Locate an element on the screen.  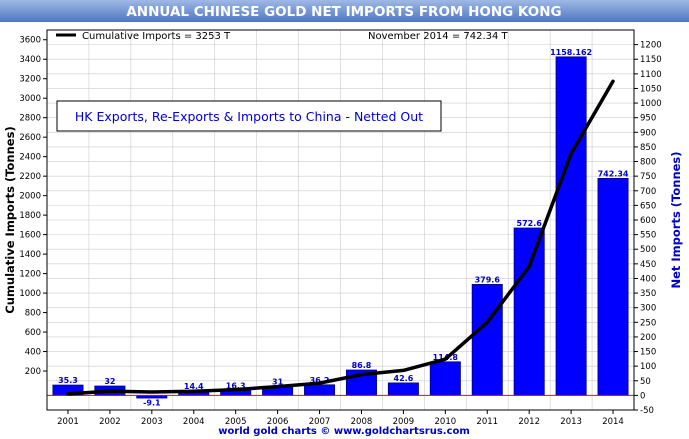
right-tick-label: 650 is located at coordinates (648, 206).